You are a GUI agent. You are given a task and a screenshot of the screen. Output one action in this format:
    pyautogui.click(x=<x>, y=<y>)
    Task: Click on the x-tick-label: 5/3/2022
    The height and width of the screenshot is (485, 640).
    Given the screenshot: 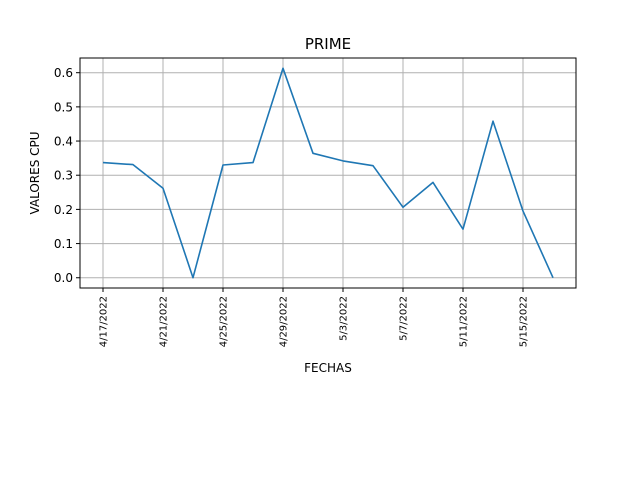 What is the action you would take?
    pyautogui.click(x=344, y=318)
    